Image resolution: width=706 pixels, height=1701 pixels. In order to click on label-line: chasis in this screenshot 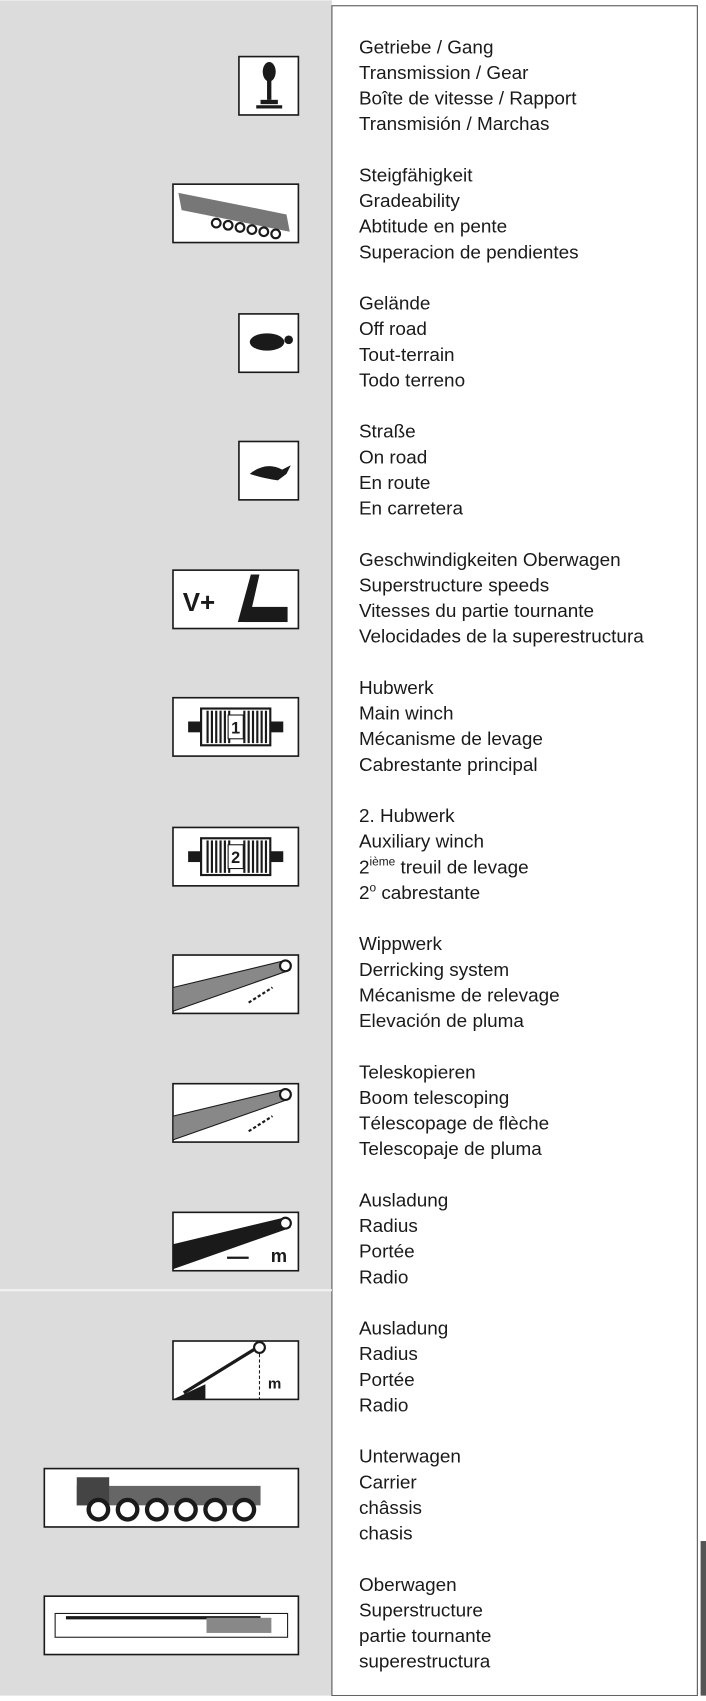, I will do `click(386, 1534)`.